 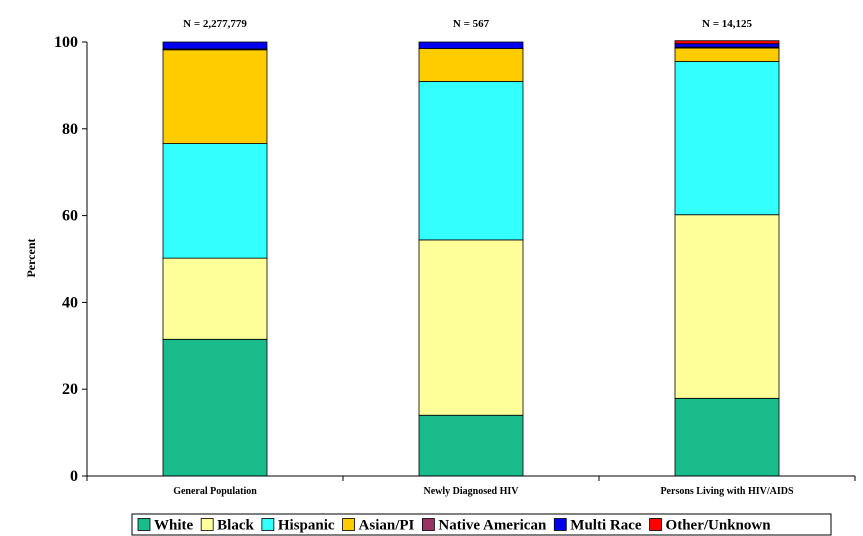 What do you see at coordinates (235, 526) in the screenshot?
I see `legend-label: Black` at bounding box center [235, 526].